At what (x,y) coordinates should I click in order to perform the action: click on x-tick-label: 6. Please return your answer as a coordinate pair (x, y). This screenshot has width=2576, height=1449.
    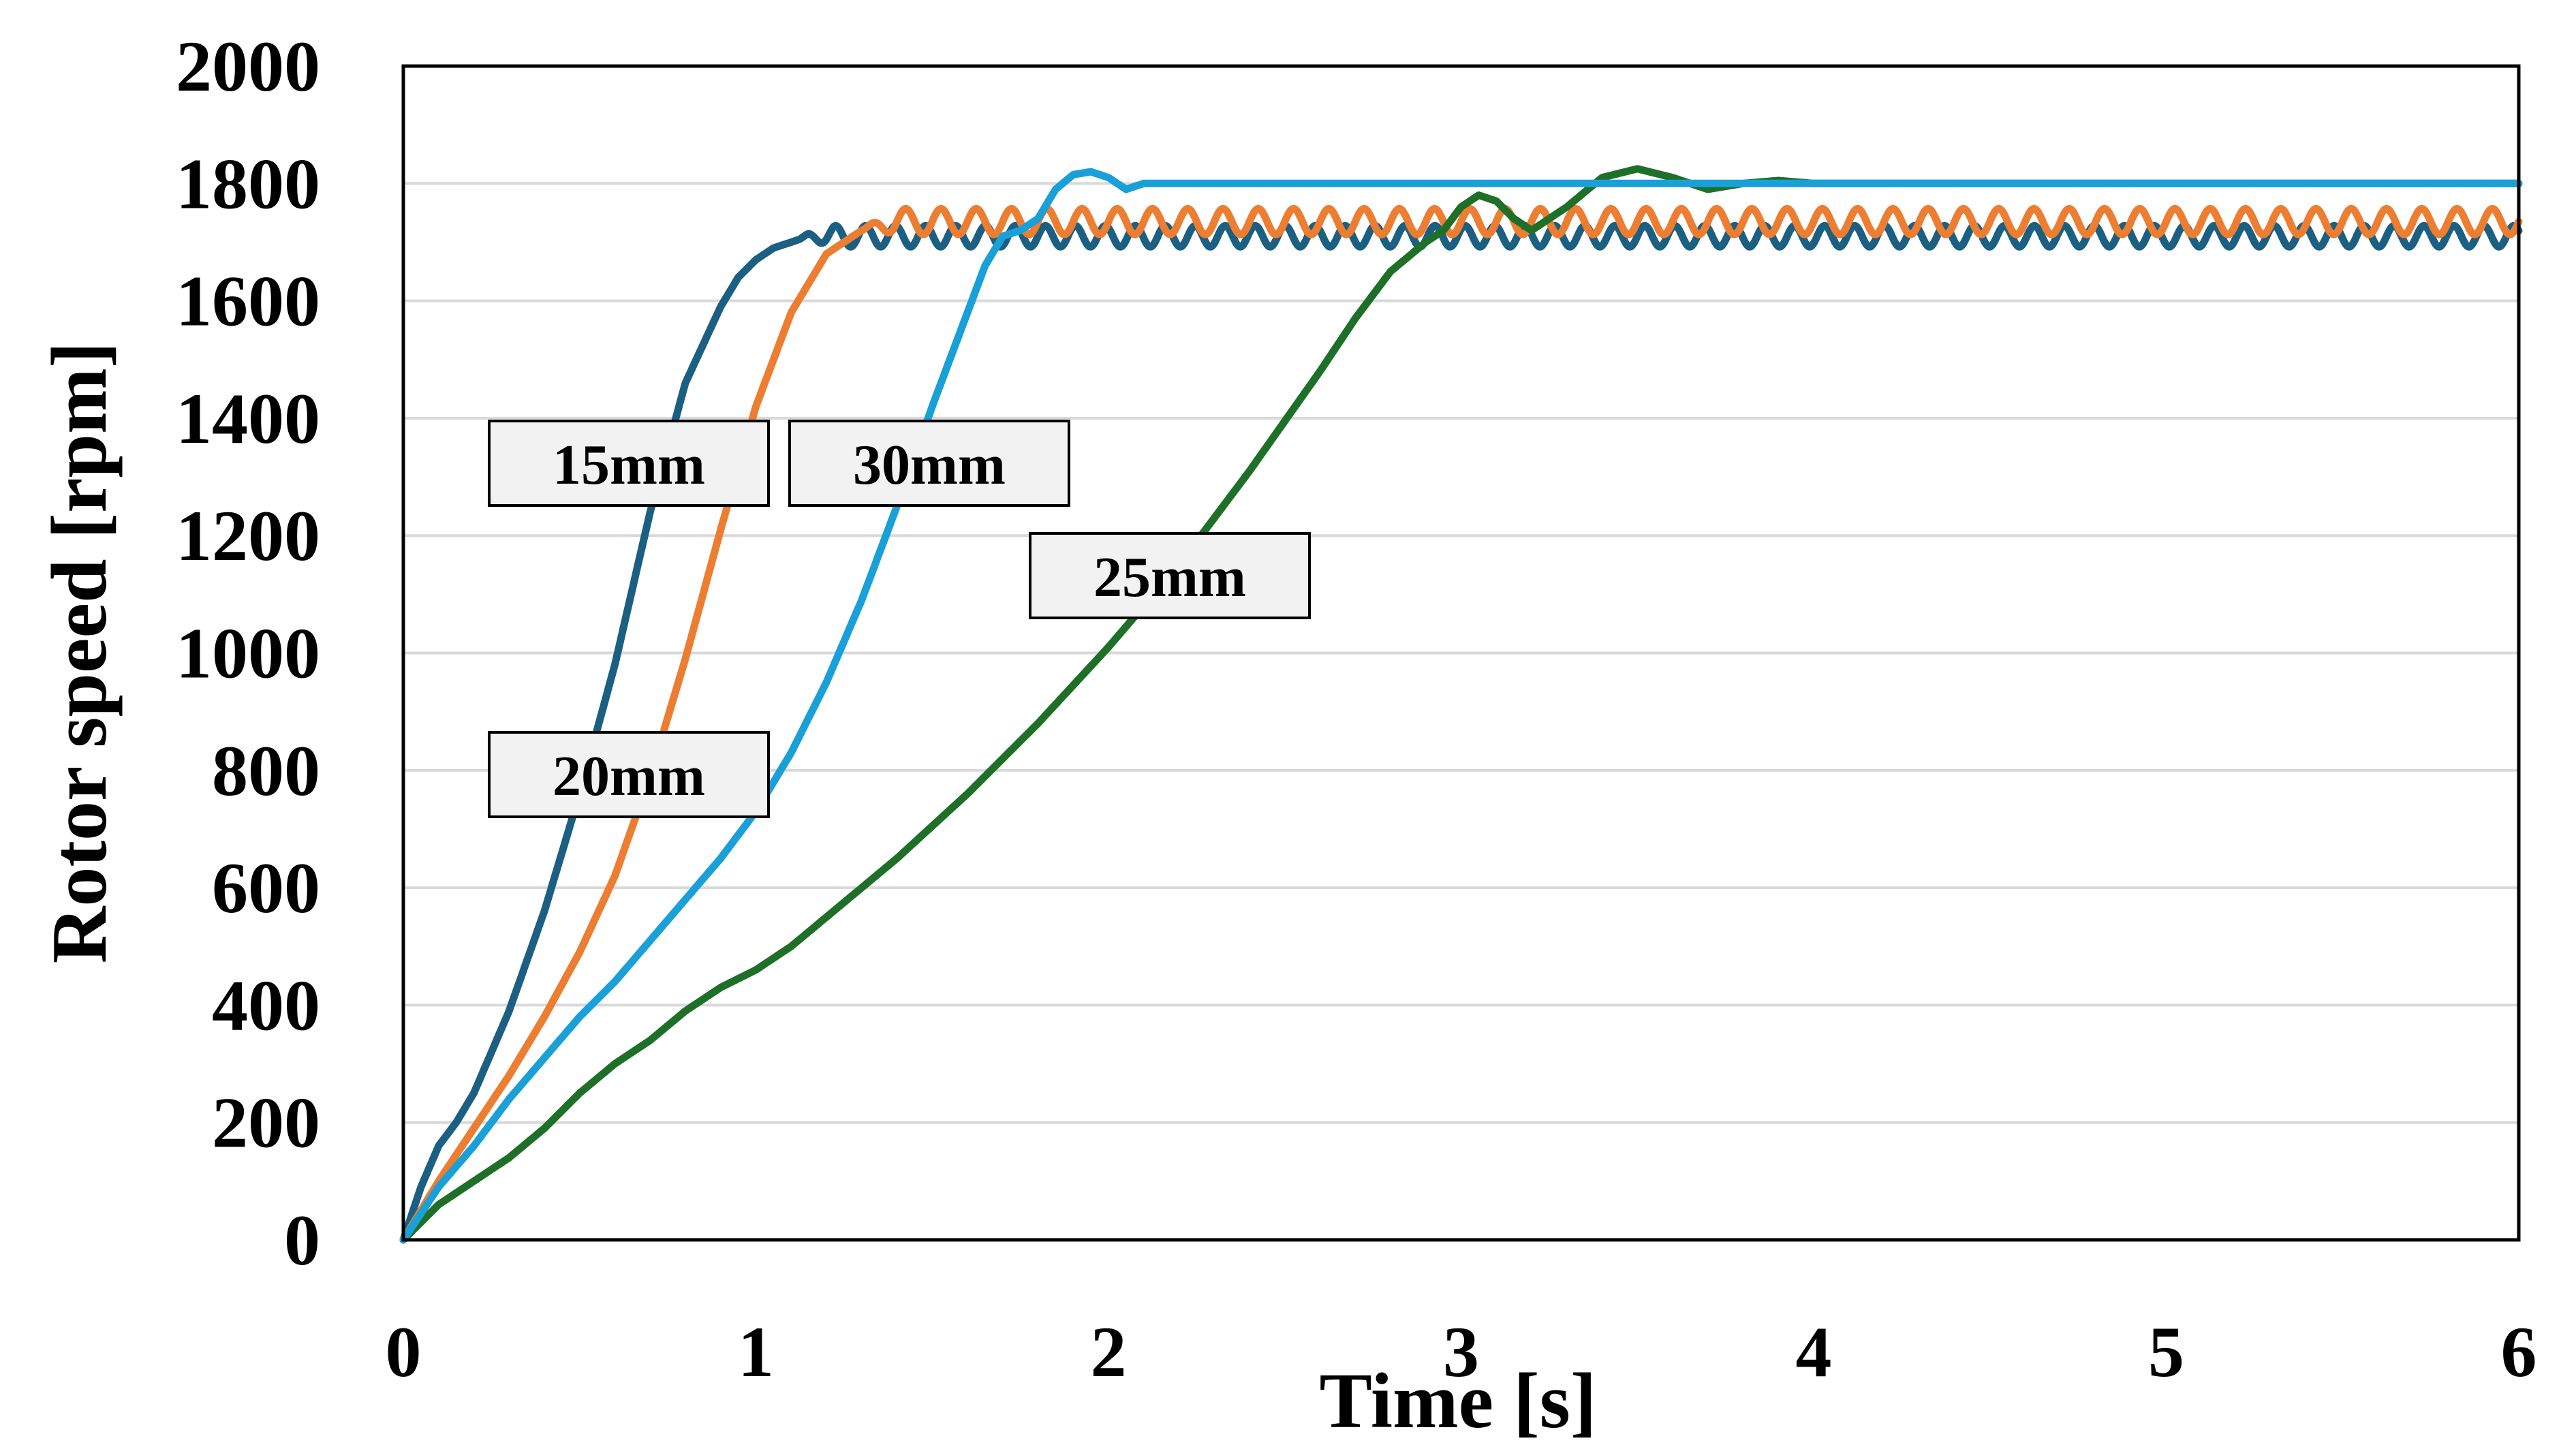
    Looking at the image, I should click on (2519, 1352).